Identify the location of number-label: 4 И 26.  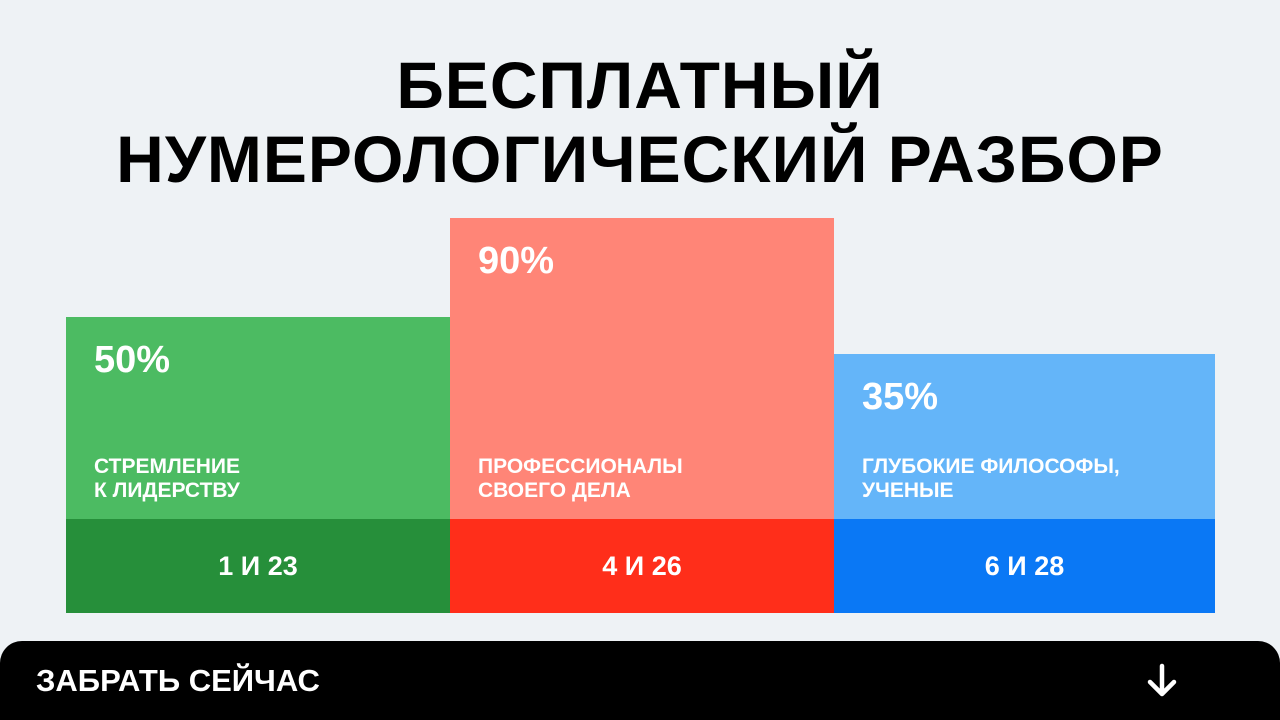
(642, 566).